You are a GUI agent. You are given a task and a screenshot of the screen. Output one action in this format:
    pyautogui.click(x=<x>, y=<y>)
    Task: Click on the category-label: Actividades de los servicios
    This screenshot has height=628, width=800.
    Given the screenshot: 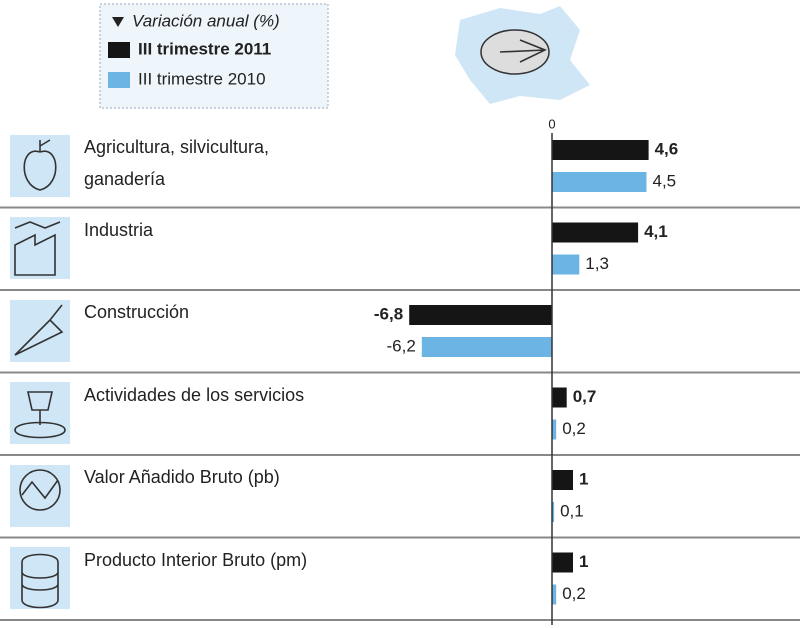 What is the action you would take?
    pyautogui.click(x=194, y=394)
    